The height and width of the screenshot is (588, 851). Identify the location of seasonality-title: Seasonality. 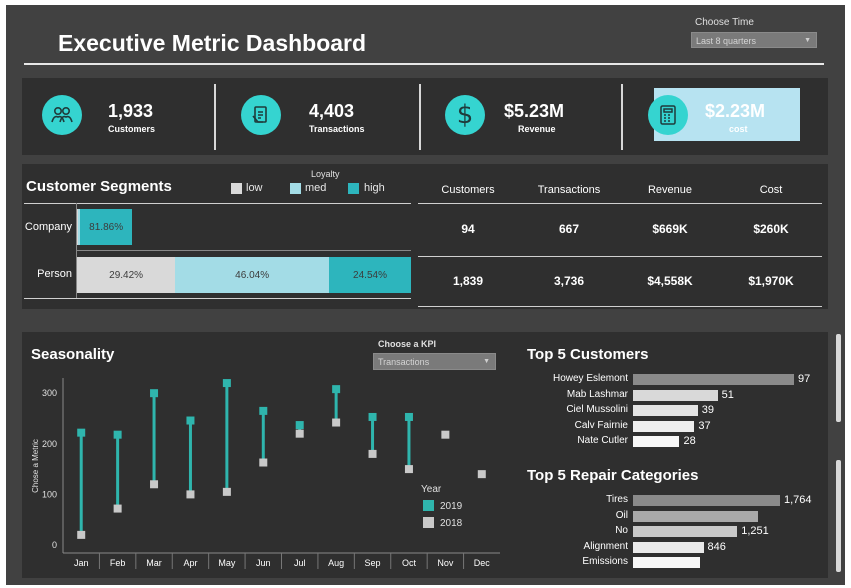
(73, 354).